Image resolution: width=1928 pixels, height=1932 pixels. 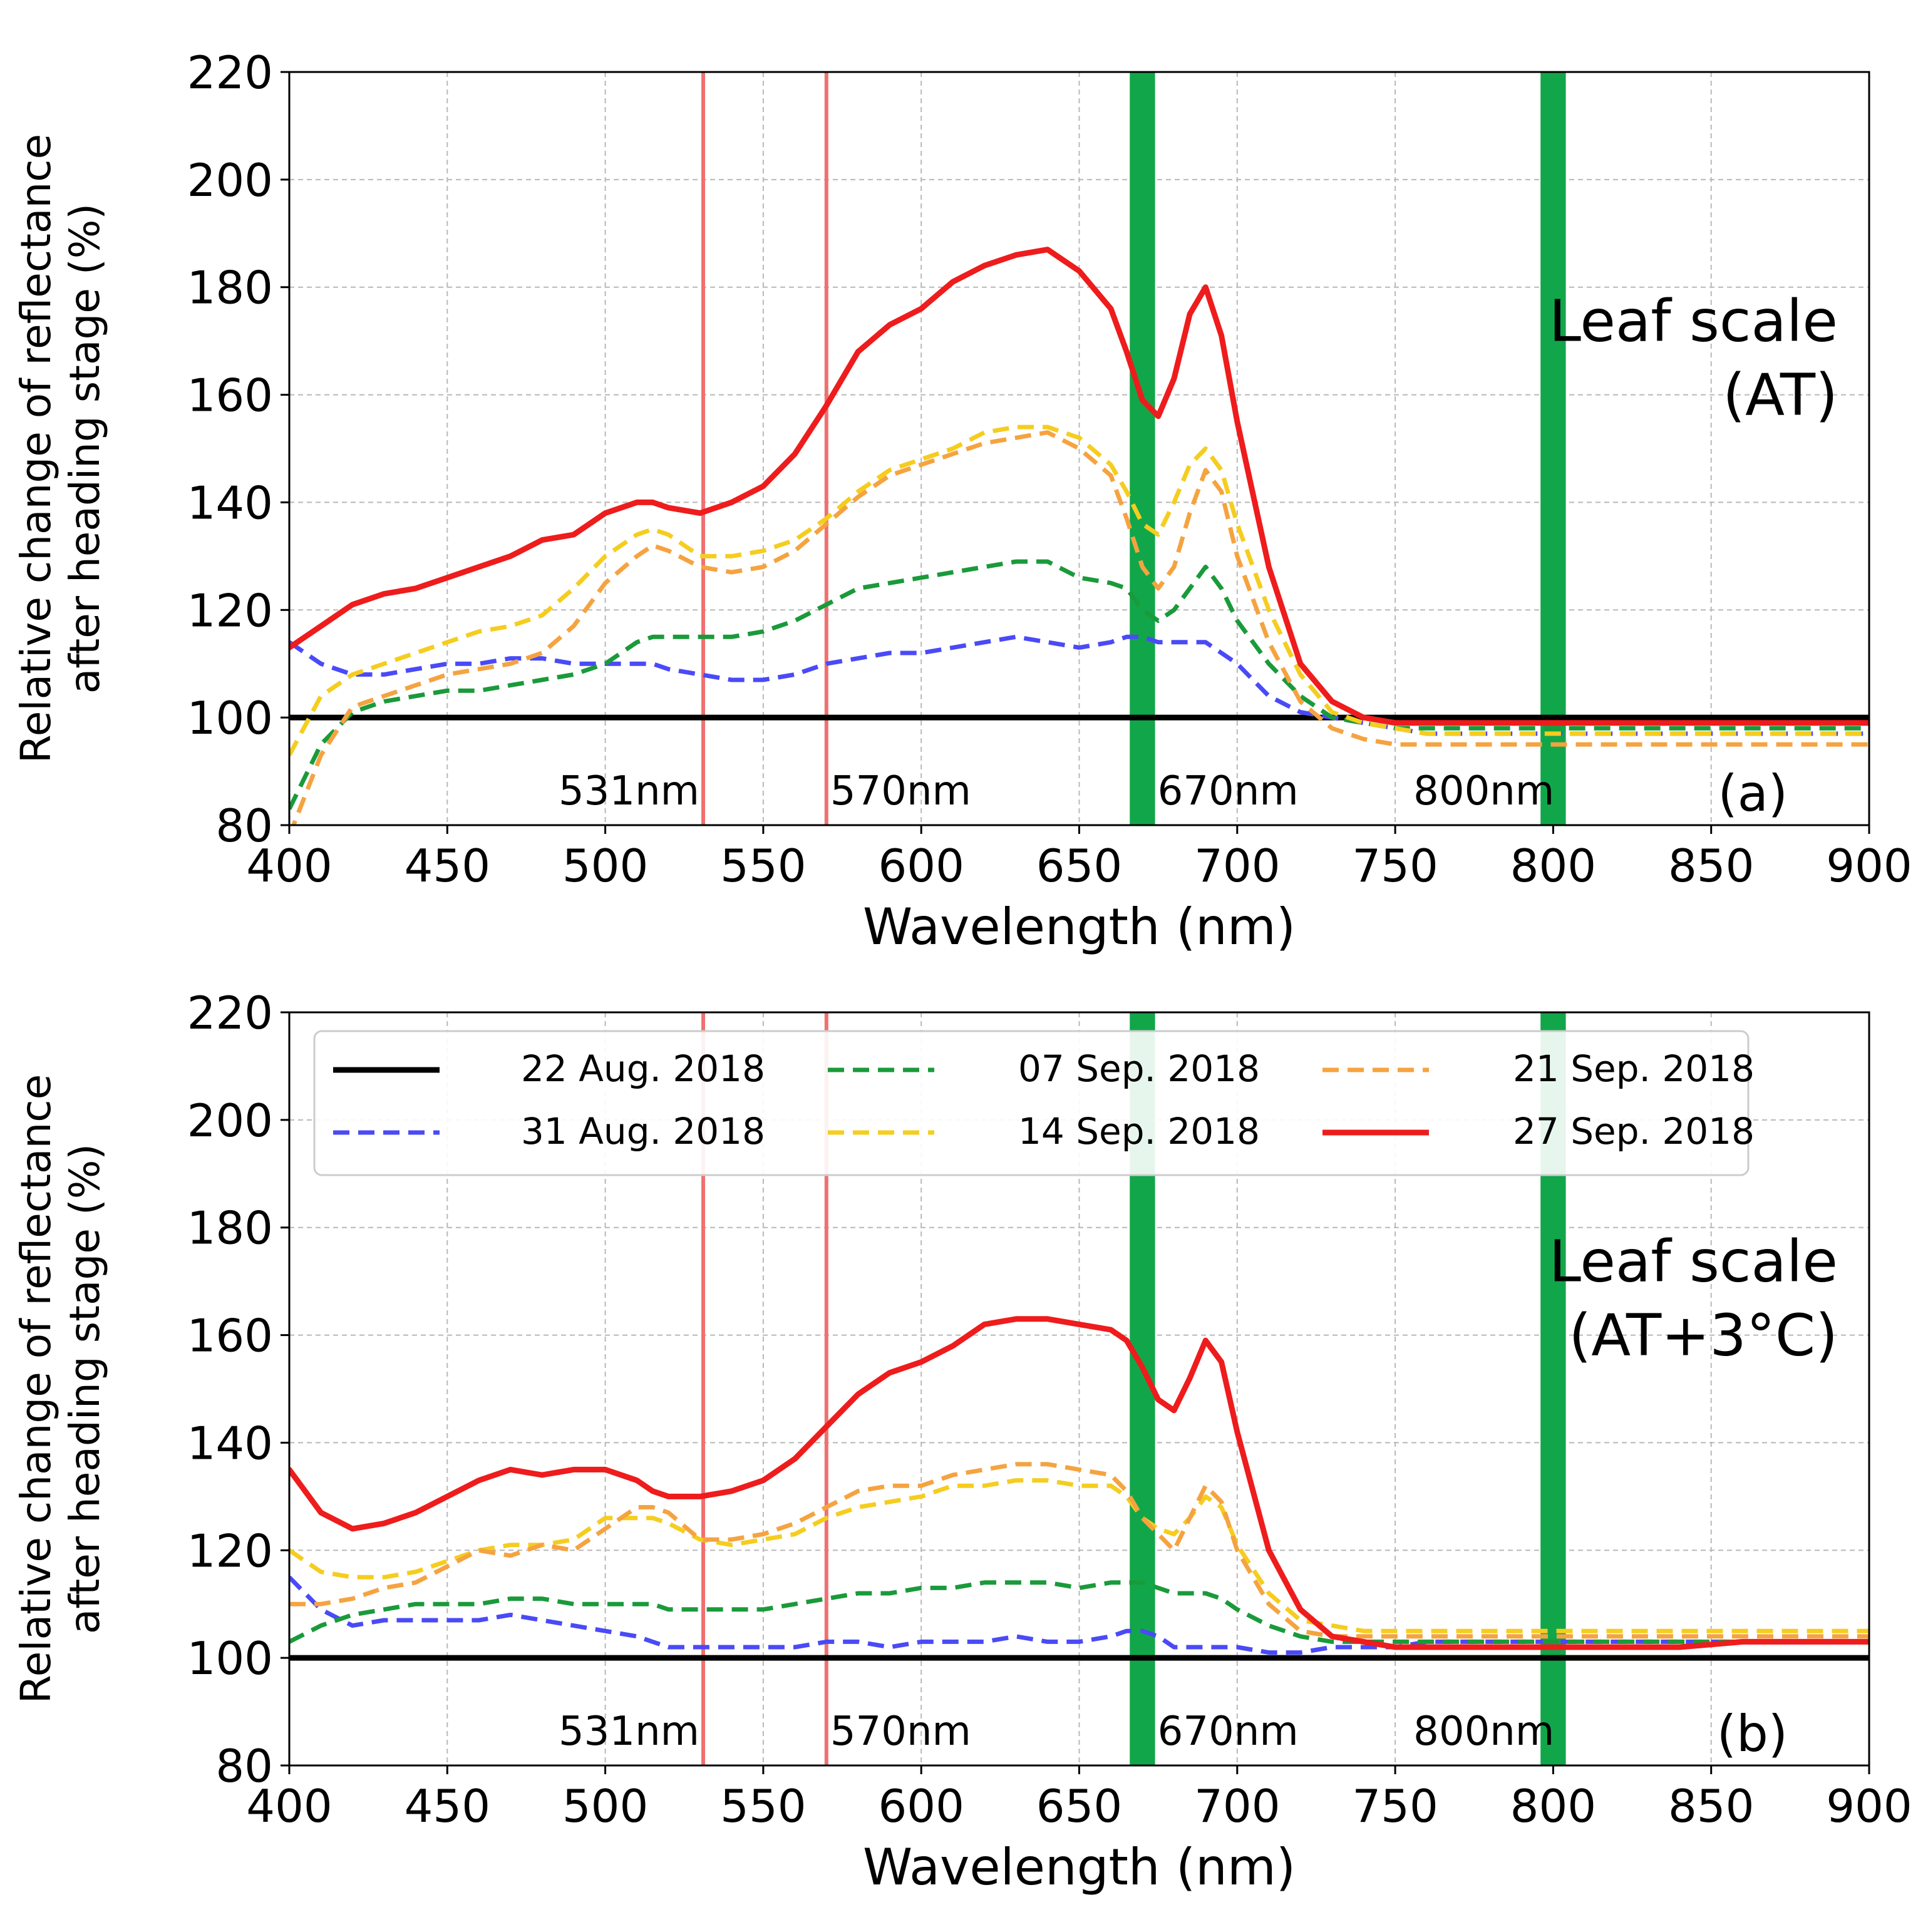 I want to click on legend-label: 21 Sep. 2018, so click(x=1634, y=1068).